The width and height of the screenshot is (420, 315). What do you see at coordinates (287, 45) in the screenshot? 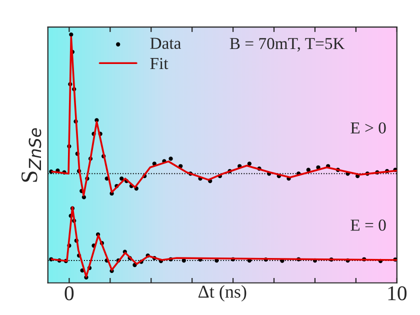
I see `annotation: B = 70mT, T=5K` at bounding box center [287, 45].